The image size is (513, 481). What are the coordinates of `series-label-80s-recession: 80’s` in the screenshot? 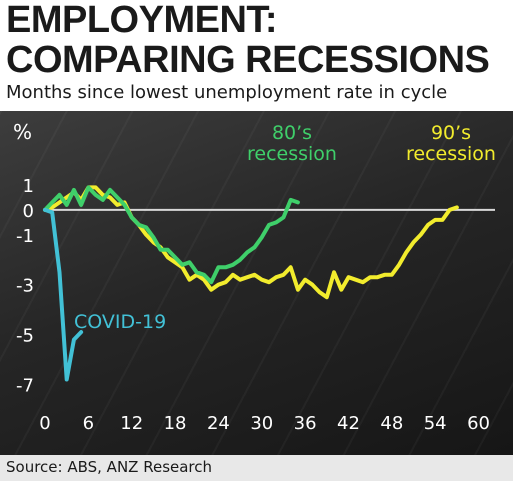 It's located at (292, 133).